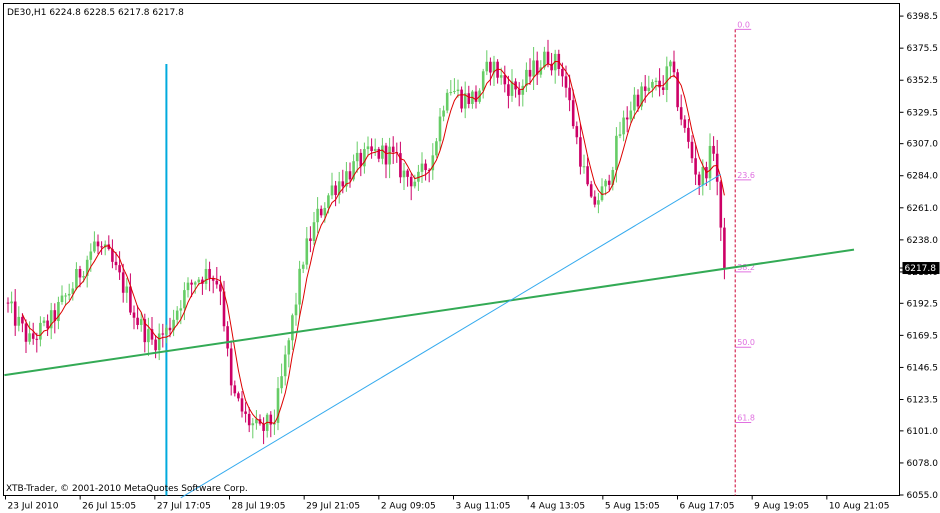 Image resolution: width=940 pixels, height=513 pixels. What do you see at coordinates (744, 258) in the screenshot?
I see `fibonacci-levels: 0.0 23.6 38.2 50.0 61.8` at bounding box center [744, 258].